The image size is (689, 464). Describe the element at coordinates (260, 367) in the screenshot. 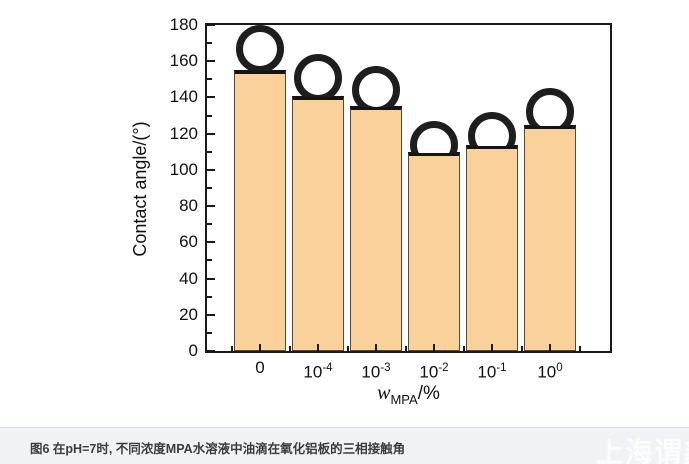

I see `x-tick-label: 0` at that location.